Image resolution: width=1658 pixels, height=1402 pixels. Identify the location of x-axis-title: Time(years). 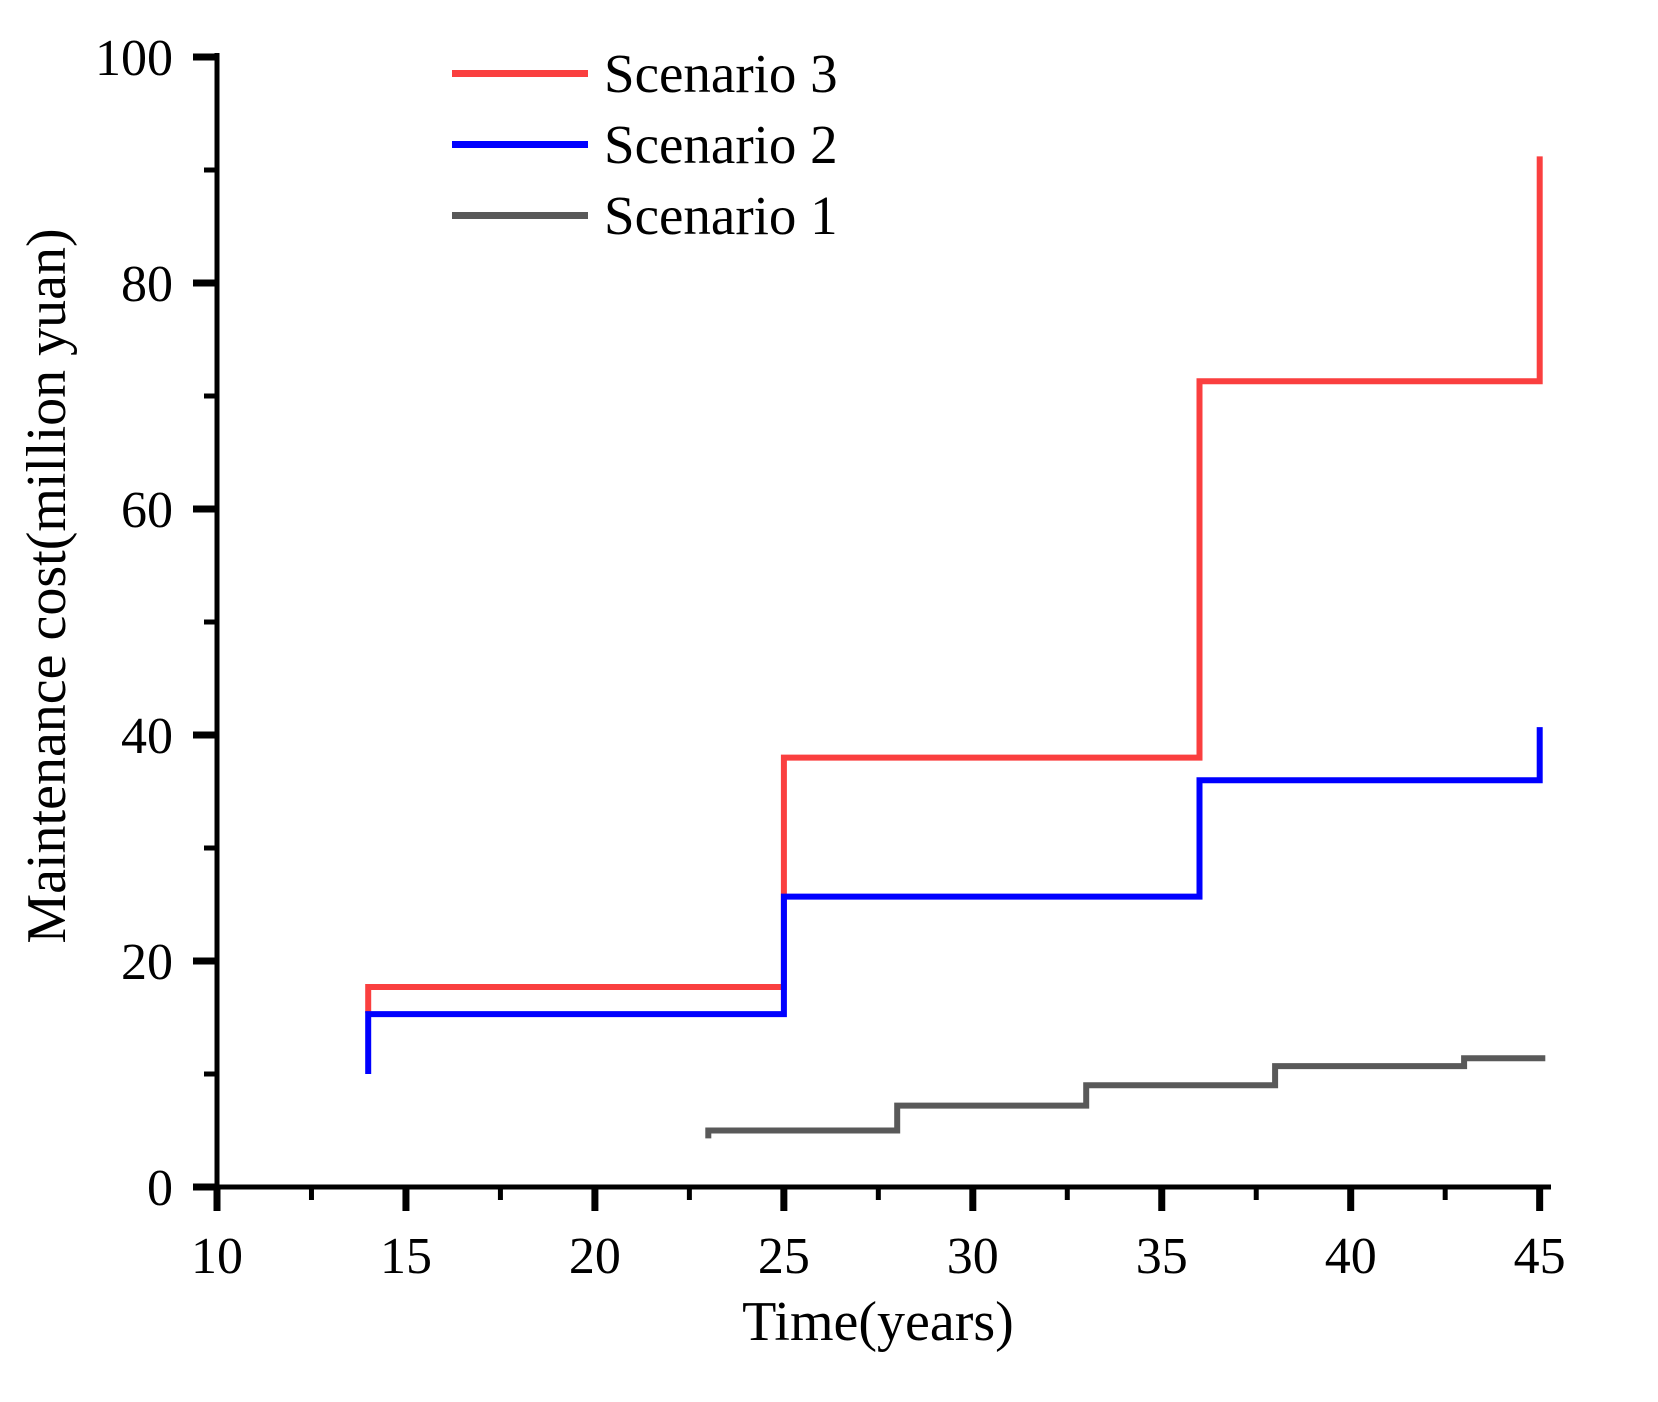
(878, 1322).